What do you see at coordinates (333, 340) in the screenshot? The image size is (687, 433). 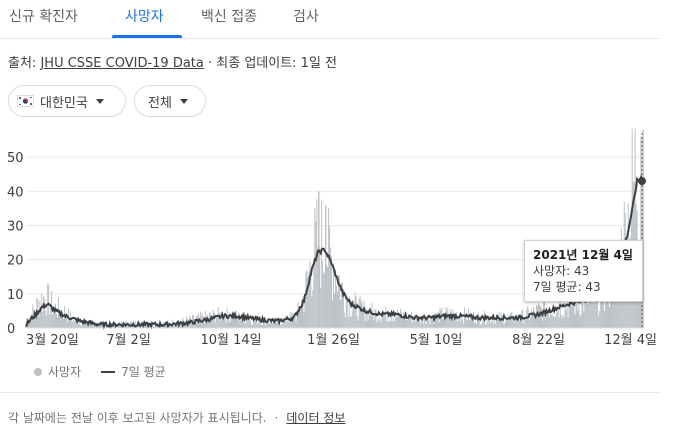 I see `x-tick-label: 1월 26일` at bounding box center [333, 340].